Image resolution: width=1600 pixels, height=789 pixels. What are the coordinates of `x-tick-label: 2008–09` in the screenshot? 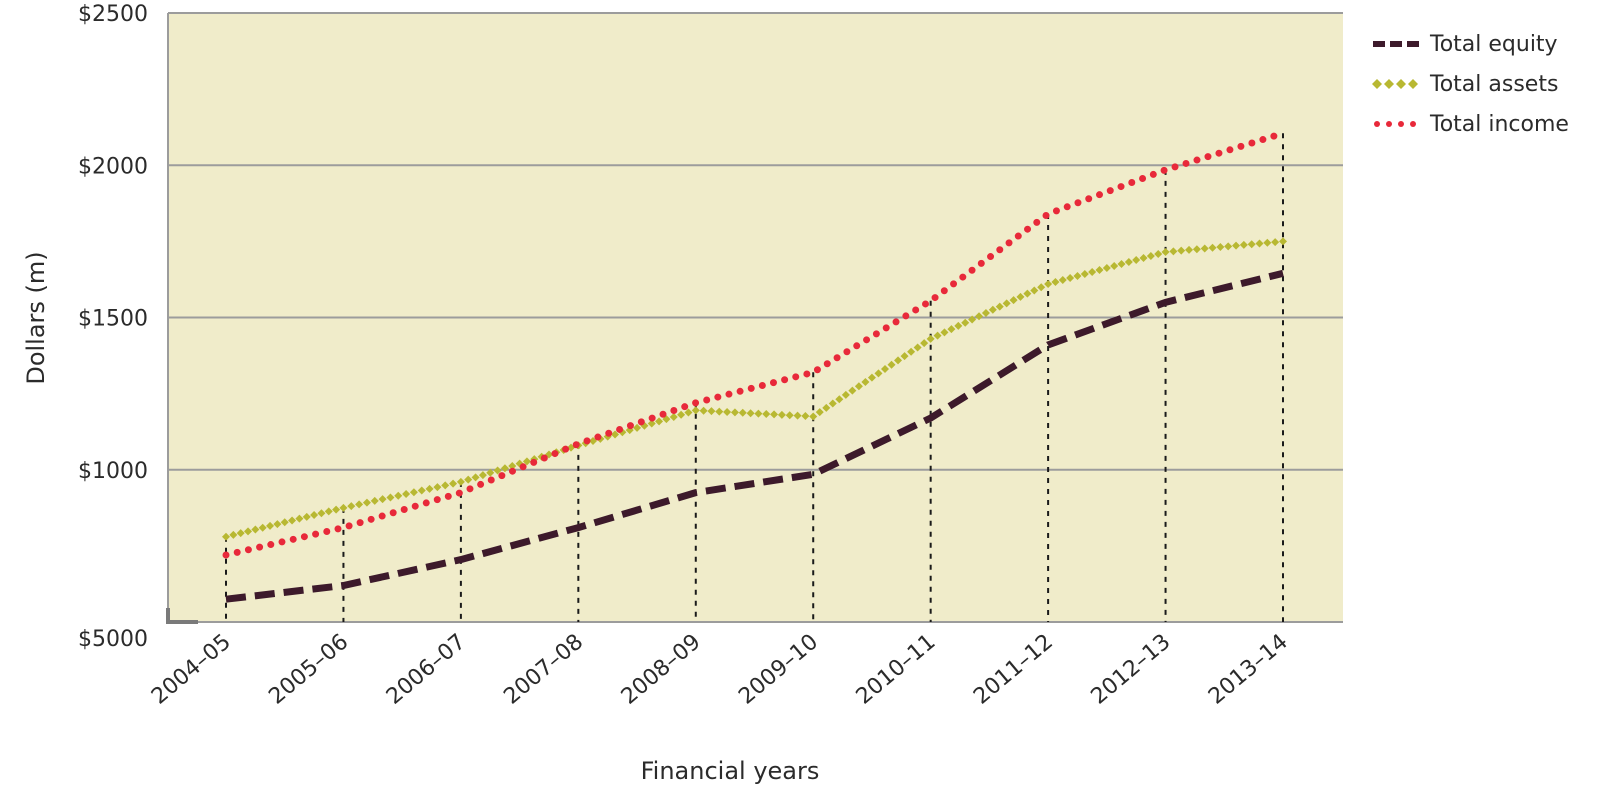 It's located at (661, 669).